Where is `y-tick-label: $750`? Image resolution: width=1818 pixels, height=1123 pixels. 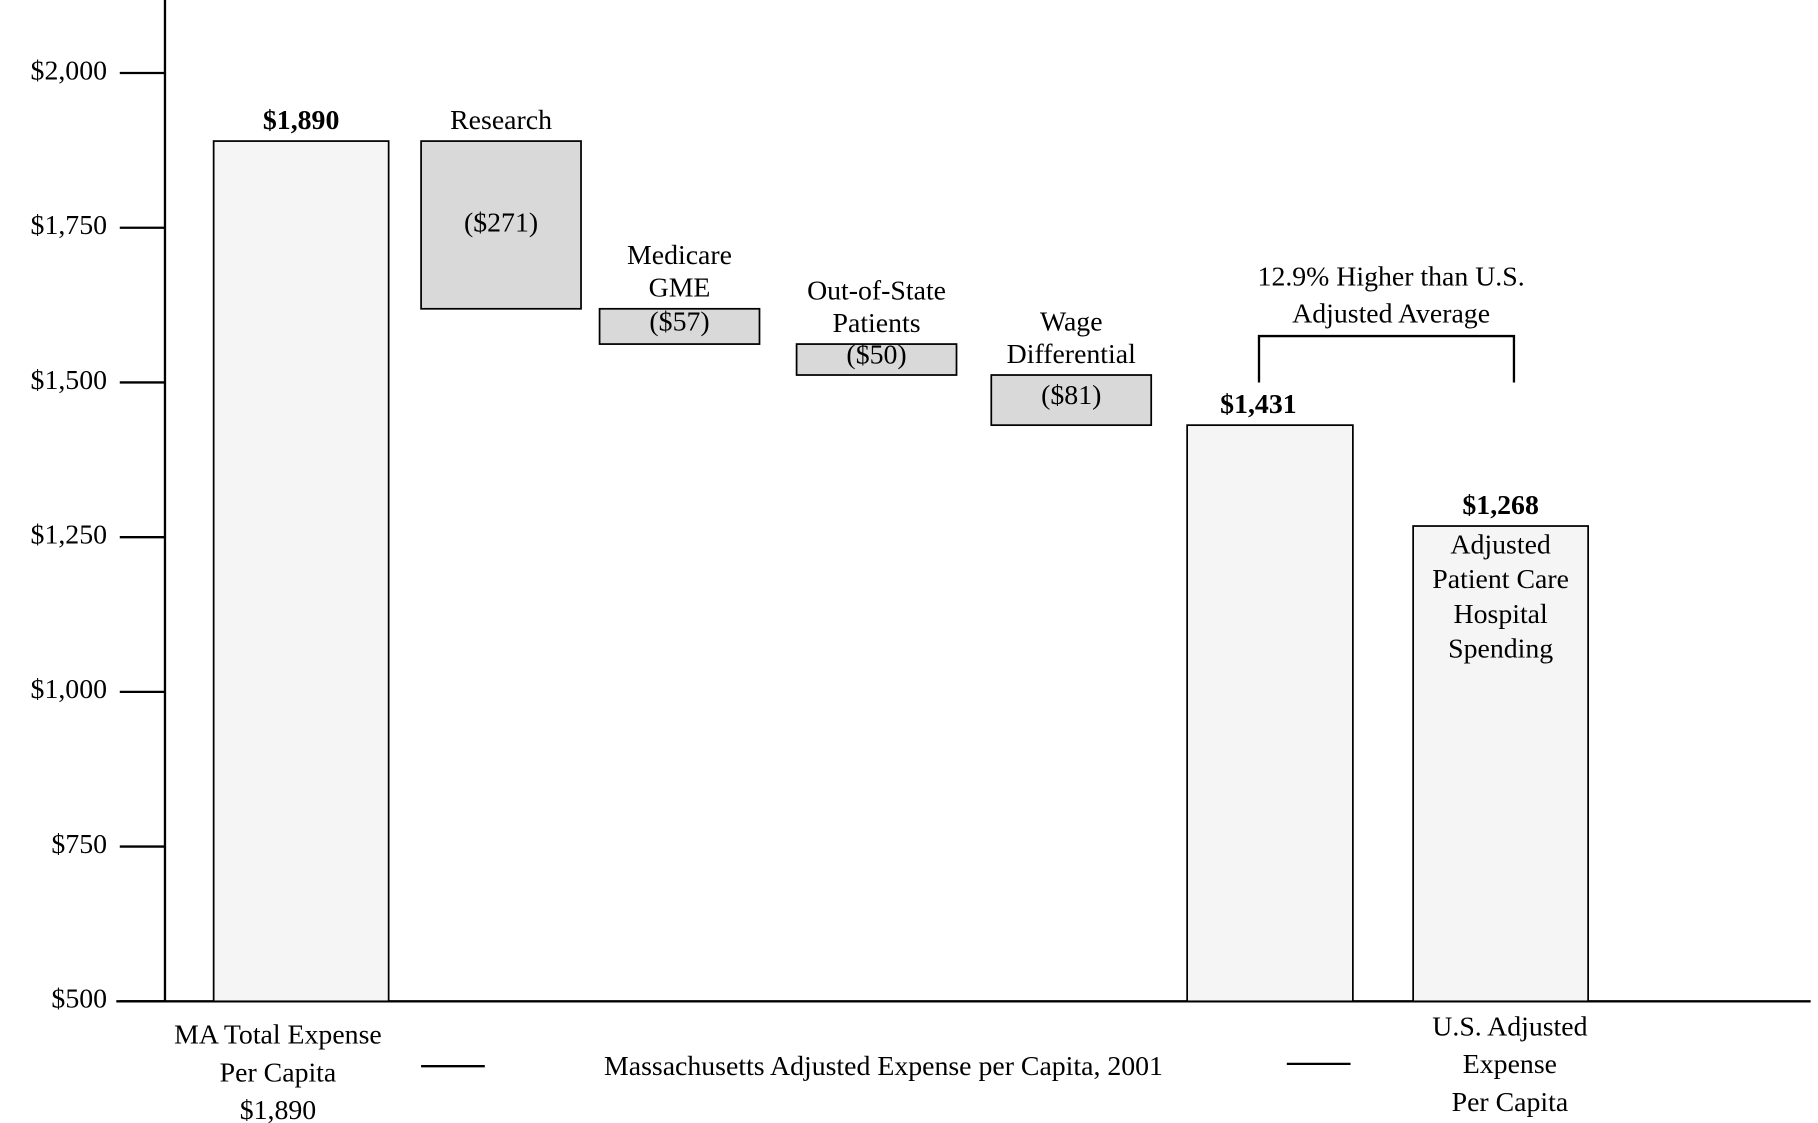
y-tick-label: $750 is located at coordinates (79, 844).